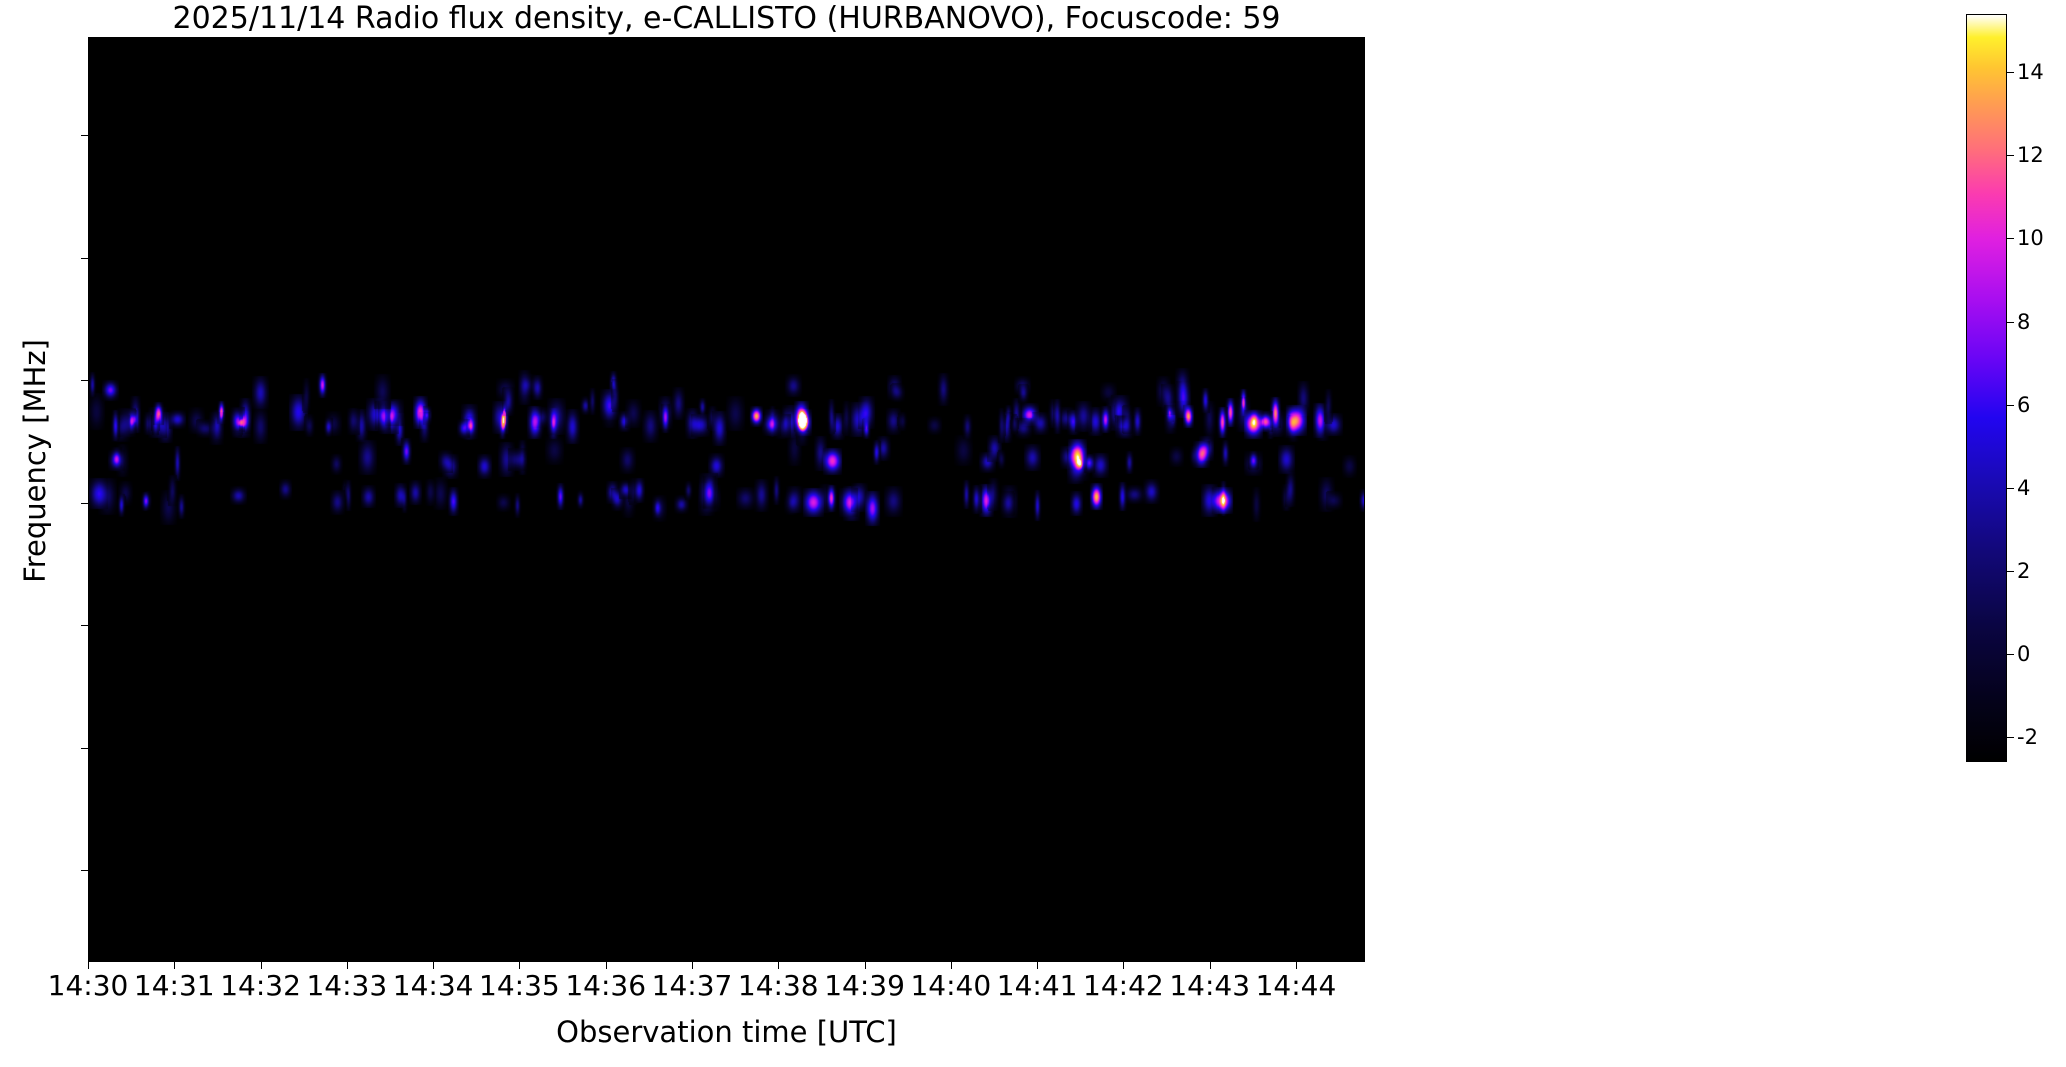 This screenshot has width=2066, height=1067. Describe the element at coordinates (2030, 72) in the screenshot. I see `colorbar-tick-label: 14` at that location.